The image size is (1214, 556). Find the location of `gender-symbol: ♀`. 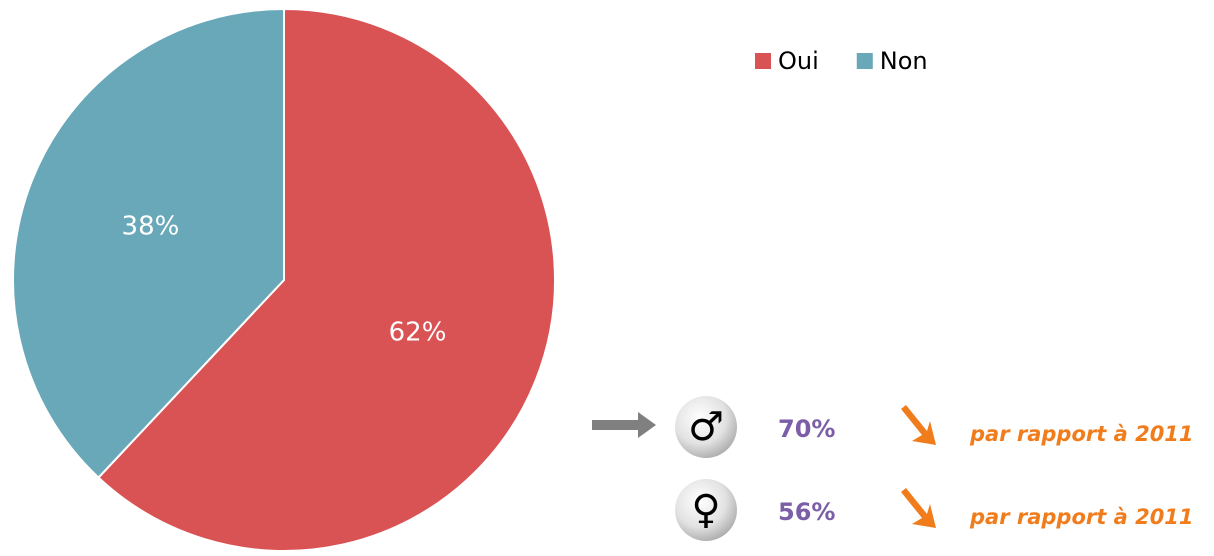

gender-symbol: ♀ is located at coordinates (705, 510).